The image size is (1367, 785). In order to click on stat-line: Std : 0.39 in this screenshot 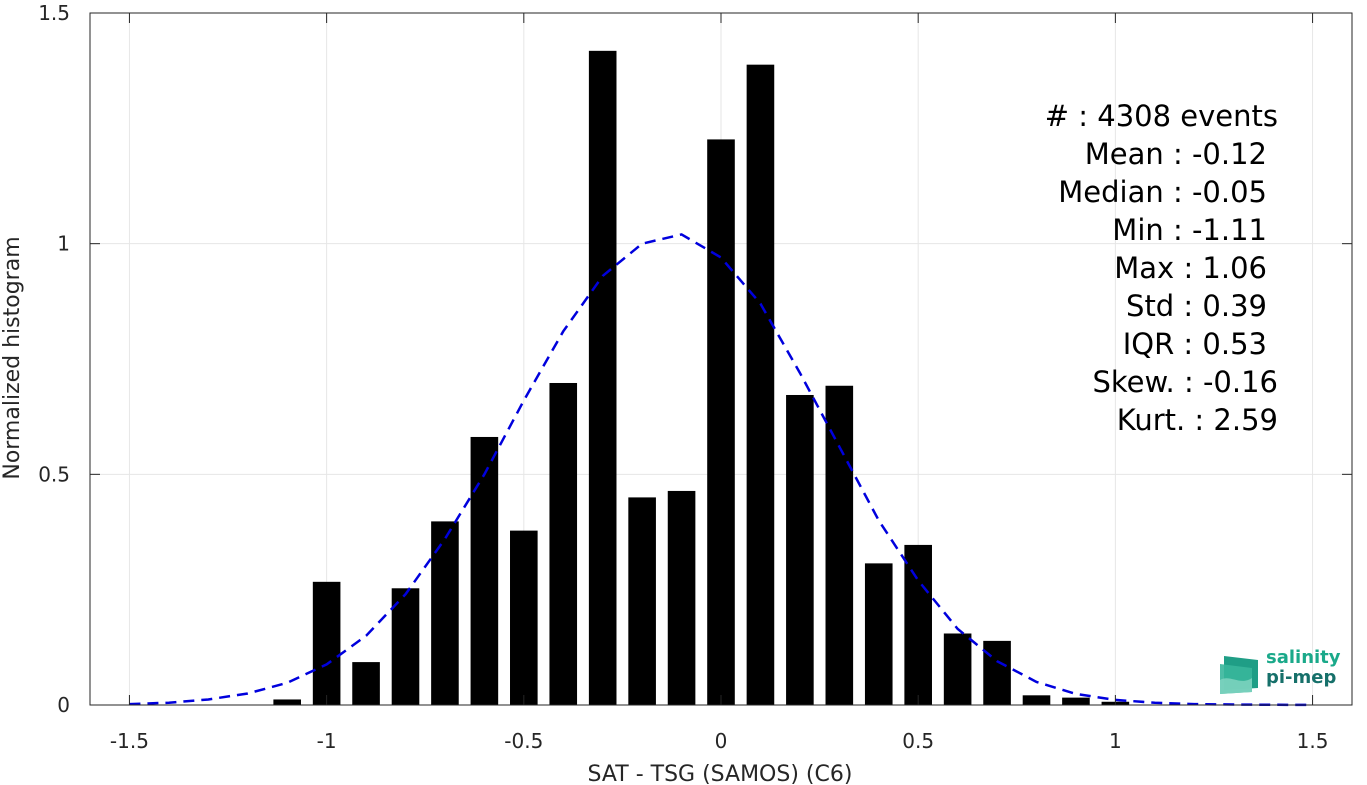, I will do `click(1196, 306)`.